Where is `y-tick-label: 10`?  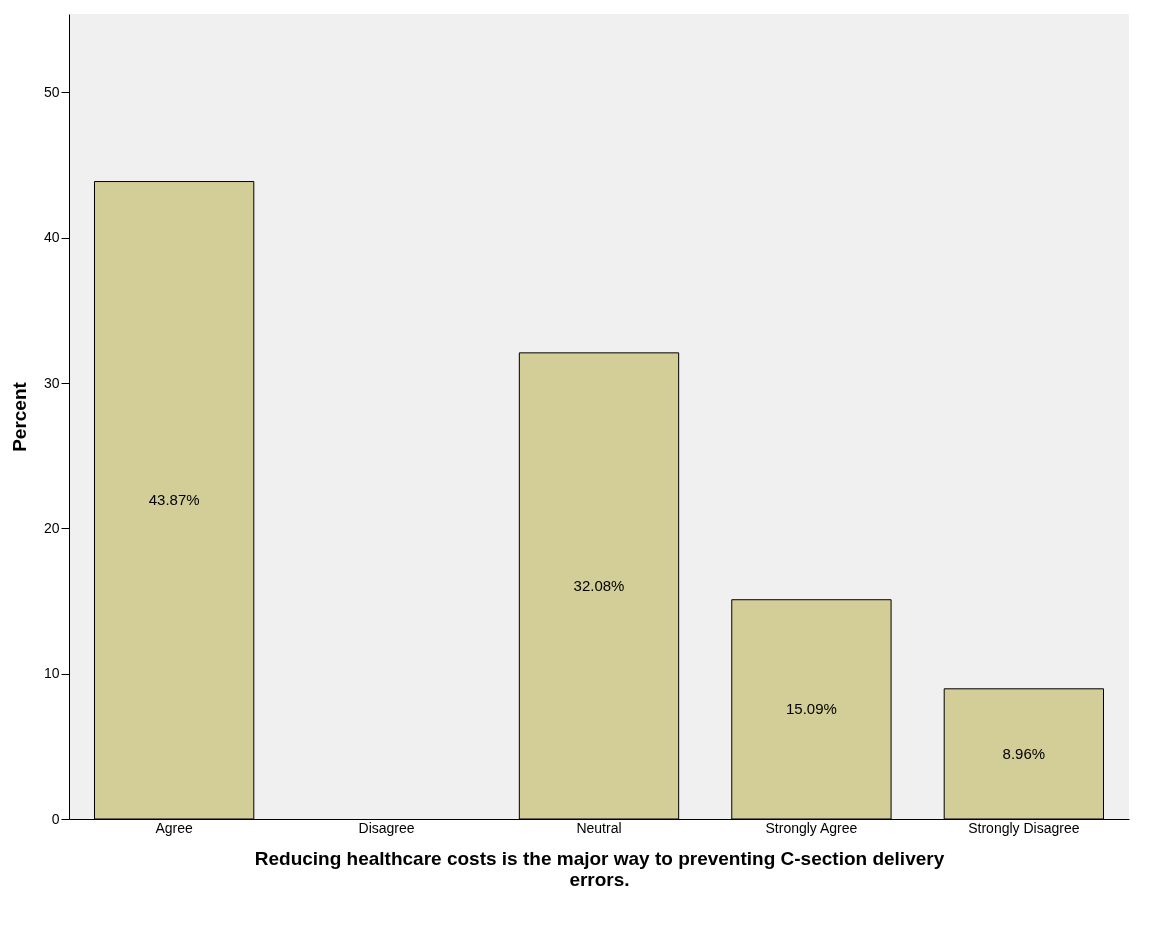 y-tick-label: 10 is located at coordinates (51, 673).